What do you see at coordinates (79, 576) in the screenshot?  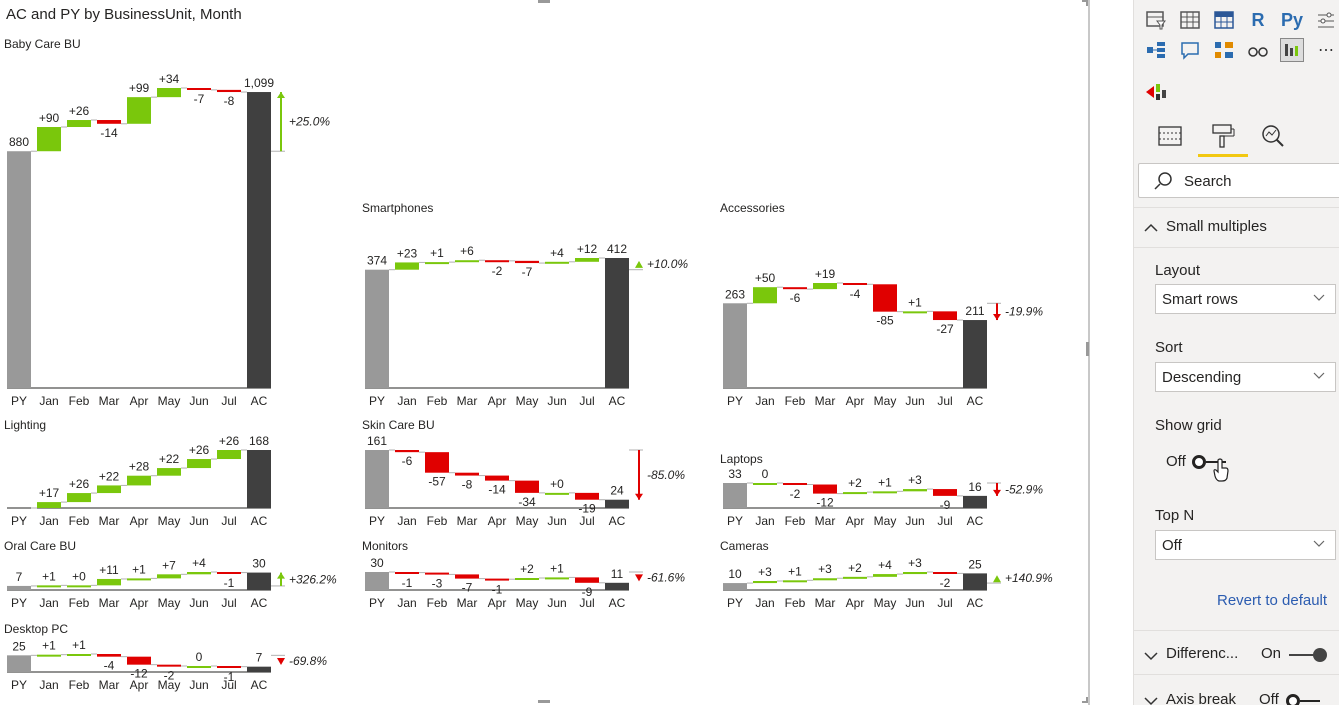 I see `delta-value-label: +0` at bounding box center [79, 576].